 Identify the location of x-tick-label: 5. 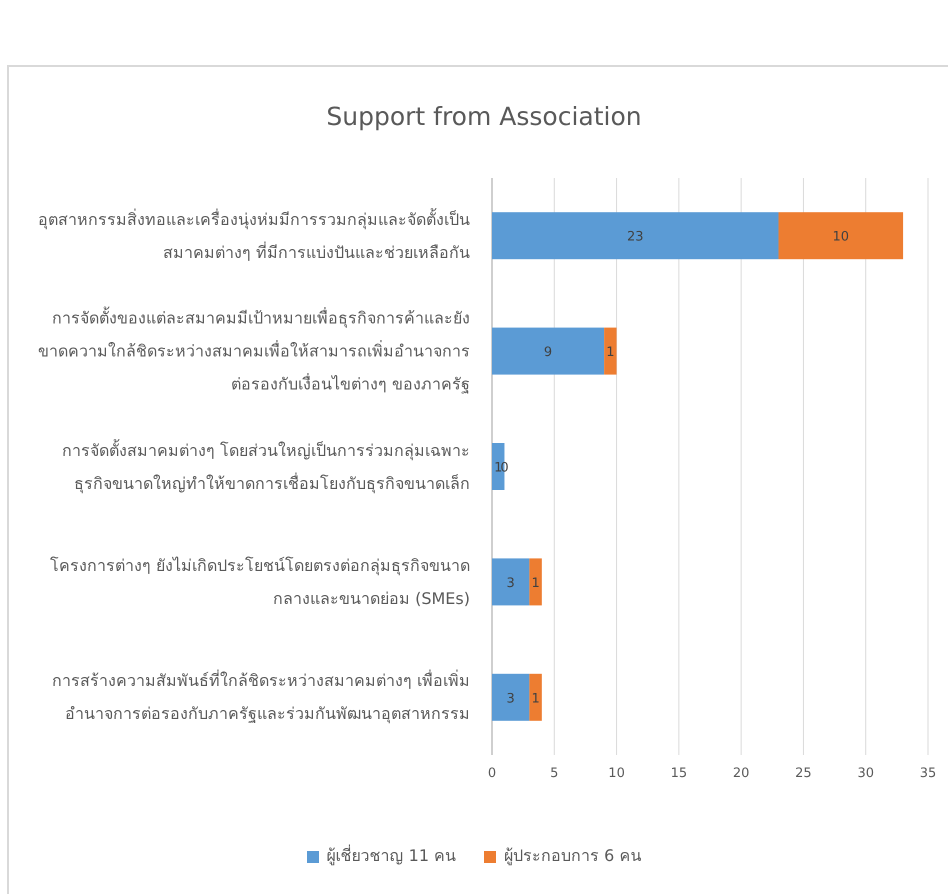
(554, 773).